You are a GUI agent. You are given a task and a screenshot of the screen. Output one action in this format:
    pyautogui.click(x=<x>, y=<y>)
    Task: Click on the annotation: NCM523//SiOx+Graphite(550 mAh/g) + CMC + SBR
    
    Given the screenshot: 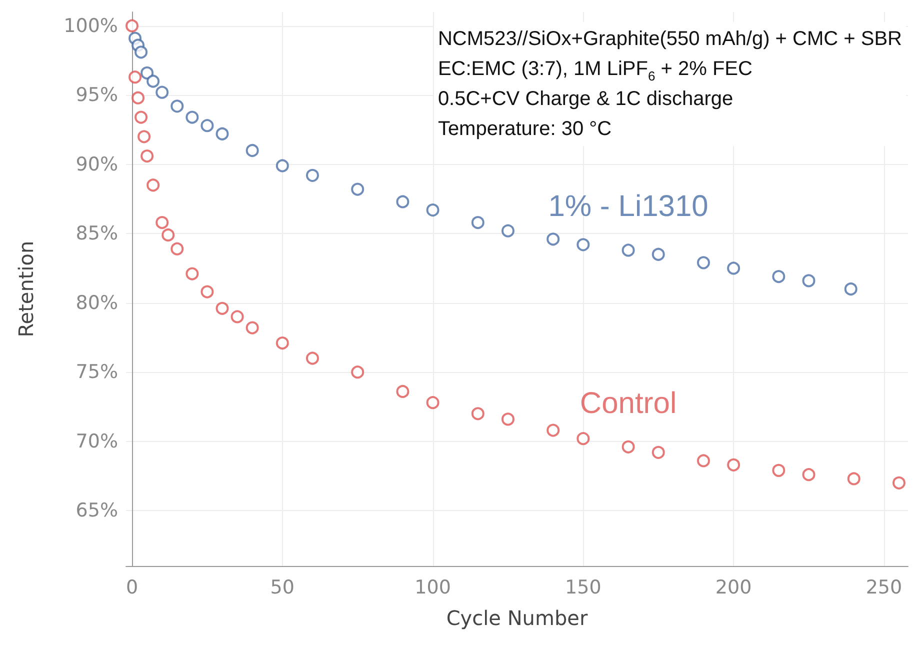 What is the action you would take?
    pyautogui.click(x=670, y=39)
    